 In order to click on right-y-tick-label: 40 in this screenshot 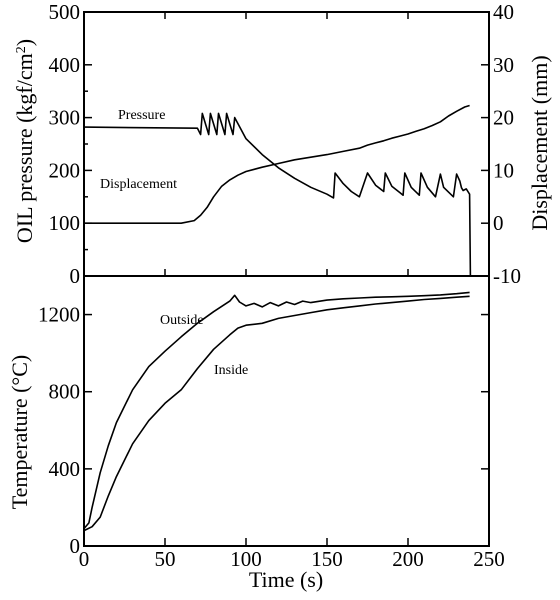, I will do `click(503, 12)`.